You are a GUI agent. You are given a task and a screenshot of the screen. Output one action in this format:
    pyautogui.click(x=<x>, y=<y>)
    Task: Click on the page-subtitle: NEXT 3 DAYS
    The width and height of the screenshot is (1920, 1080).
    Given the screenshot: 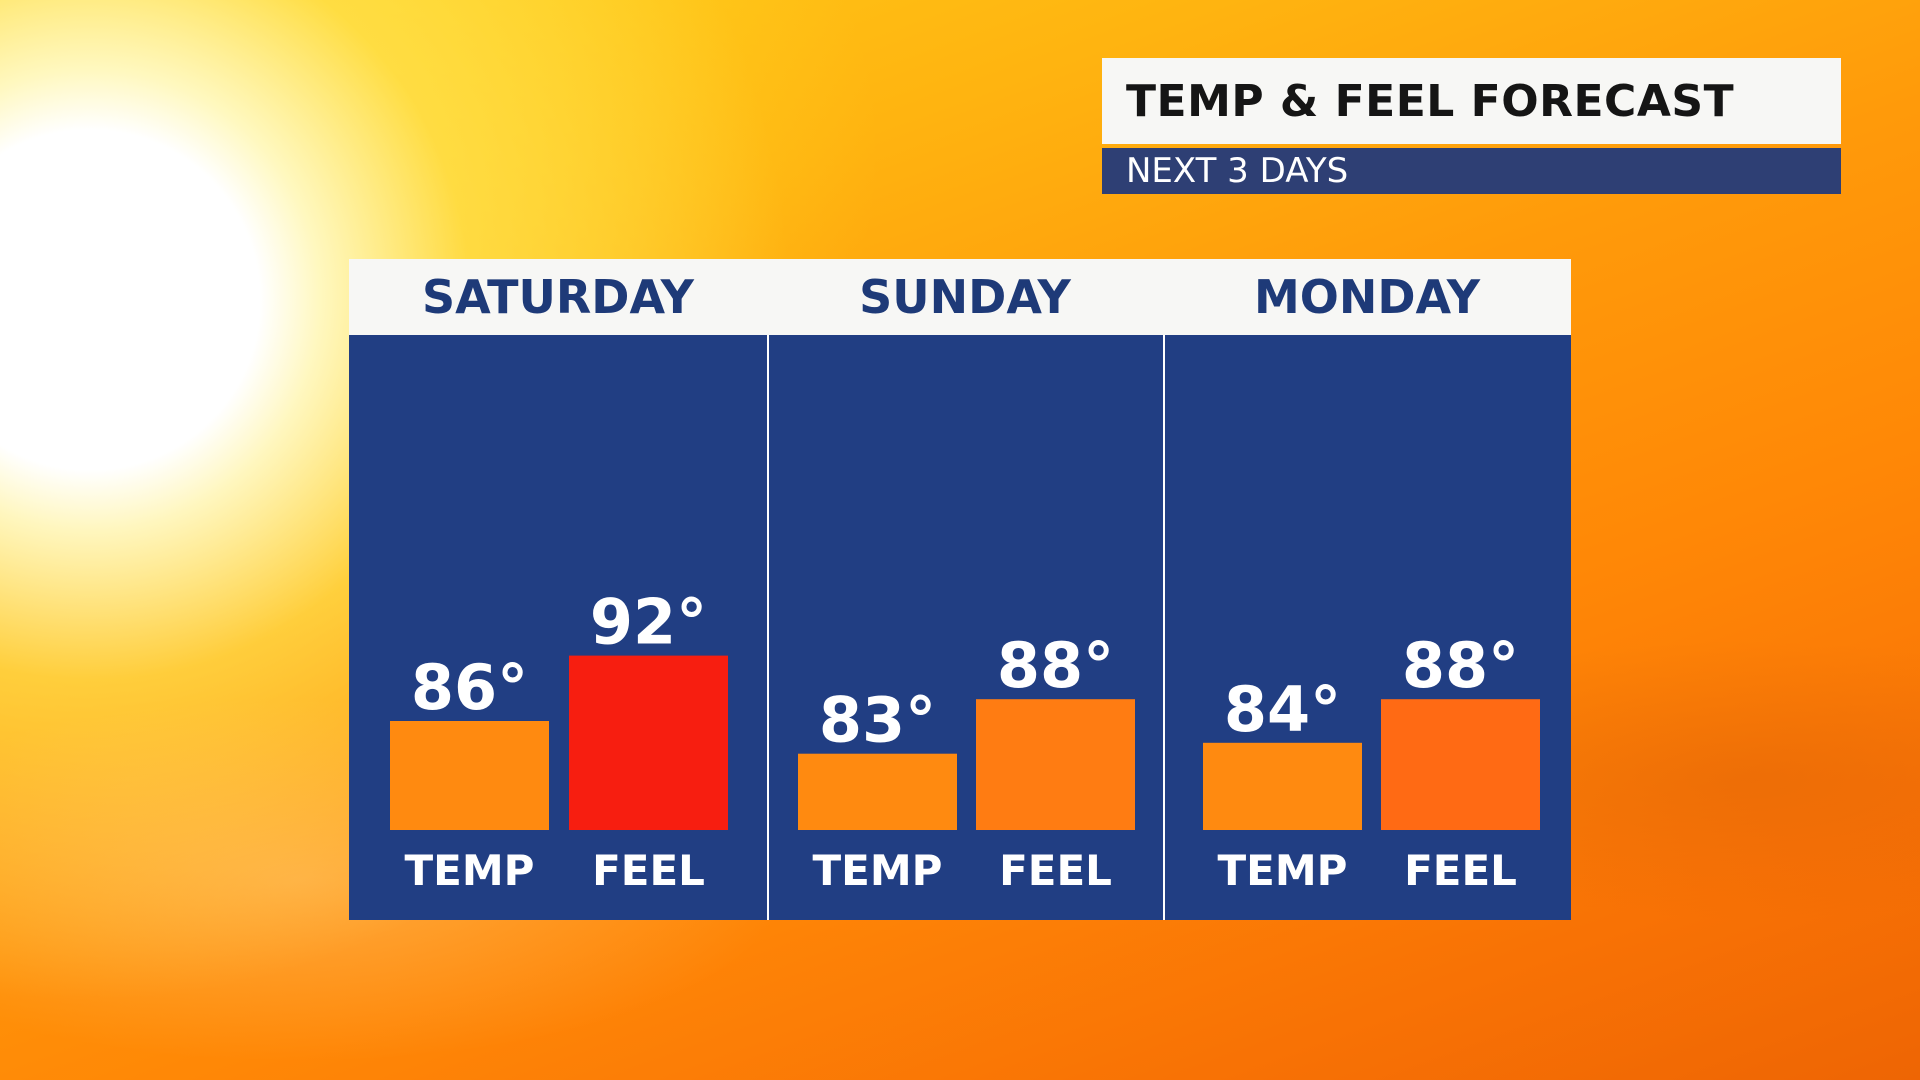 What is the action you would take?
    pyautogui.click(x=1237, y=171)
    